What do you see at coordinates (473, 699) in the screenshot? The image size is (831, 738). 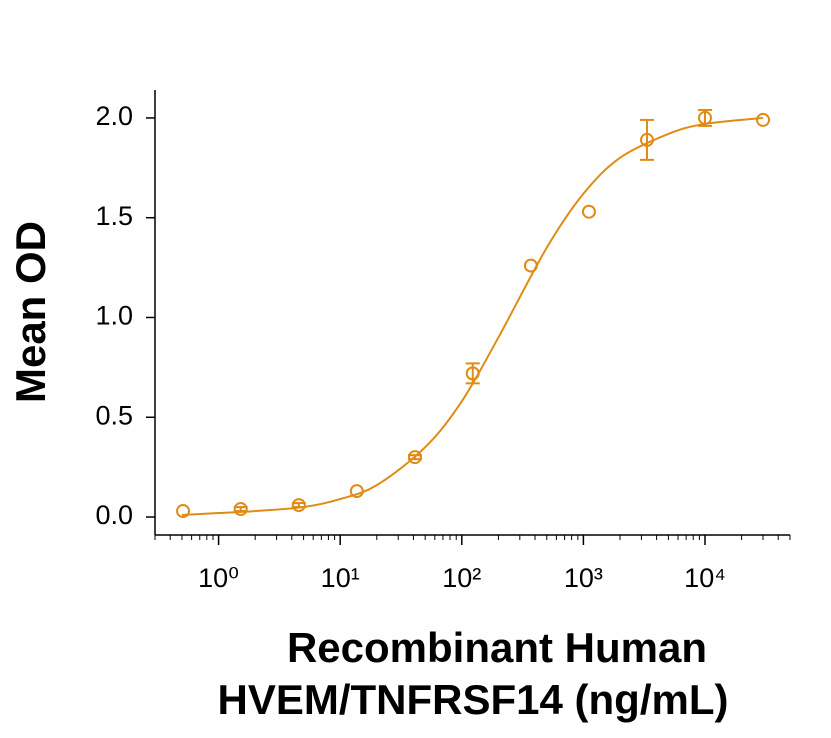 I see `x-axis-label: HVEM/TNFRSF14 (ng/mL)` at bounding box center [473, 699].